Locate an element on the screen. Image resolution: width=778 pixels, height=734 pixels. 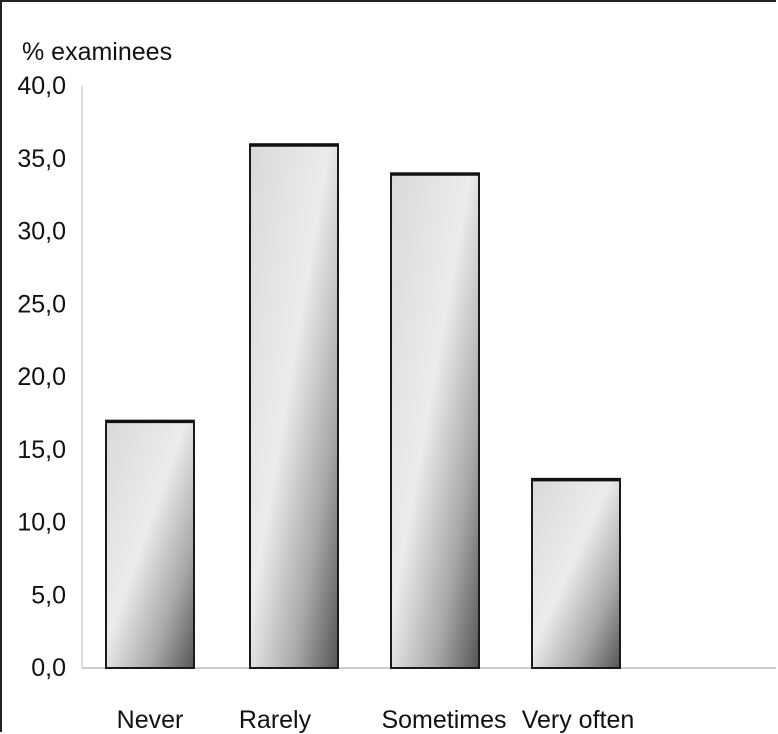
y-tick-label: 35,0 is located at coordinates (41, 159).